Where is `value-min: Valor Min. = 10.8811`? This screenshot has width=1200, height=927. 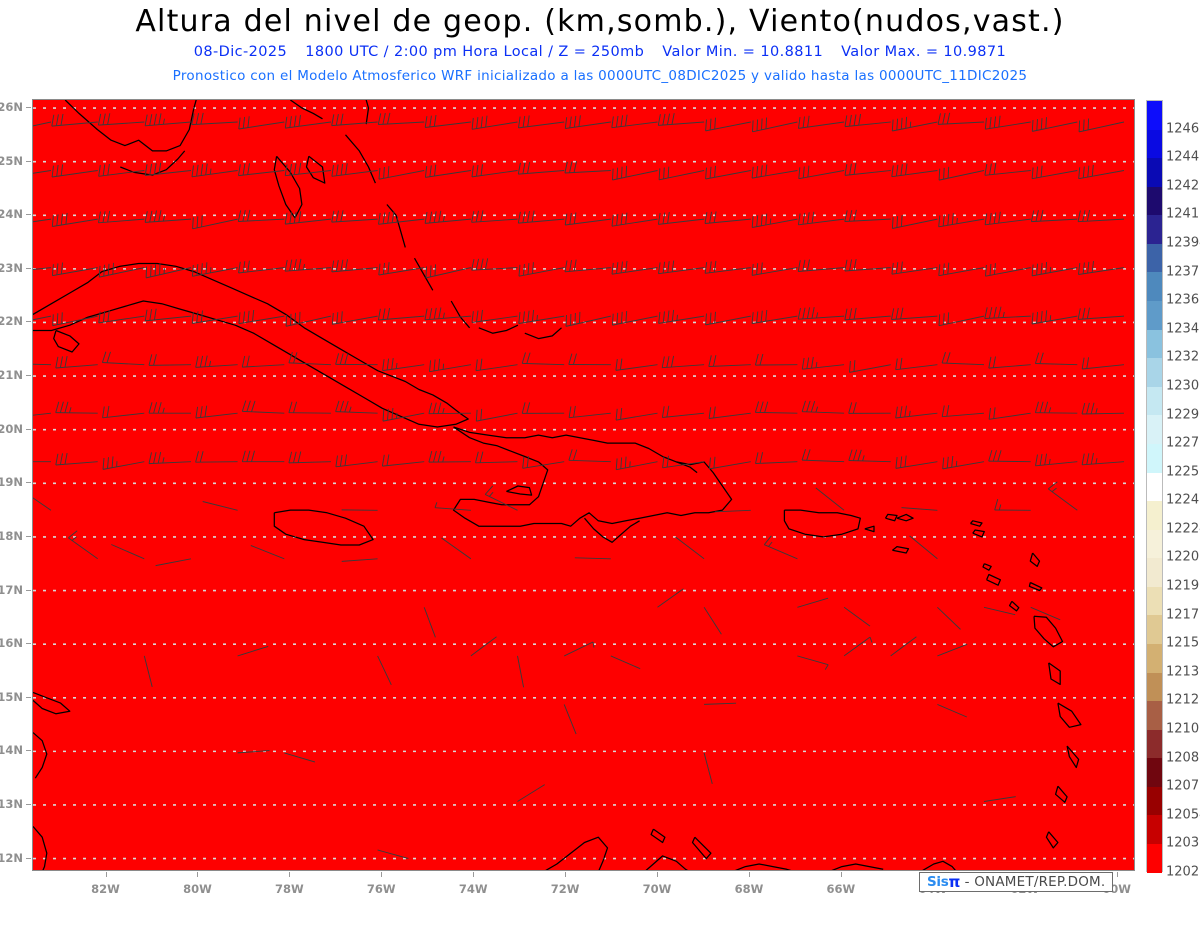
value-min: Valor Min. = 10.8811 is located at coordinates (743, 52).